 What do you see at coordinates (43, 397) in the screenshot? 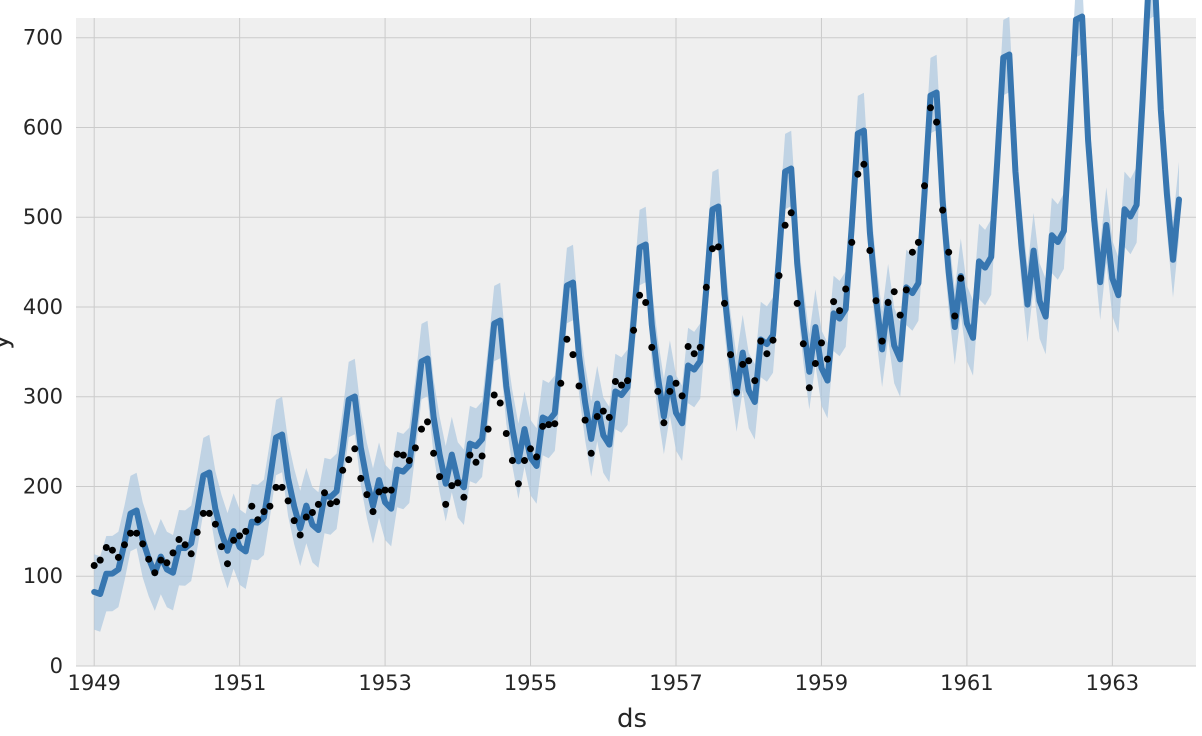
I see `y-tick-label: 300` at bounding box center [43, 397].